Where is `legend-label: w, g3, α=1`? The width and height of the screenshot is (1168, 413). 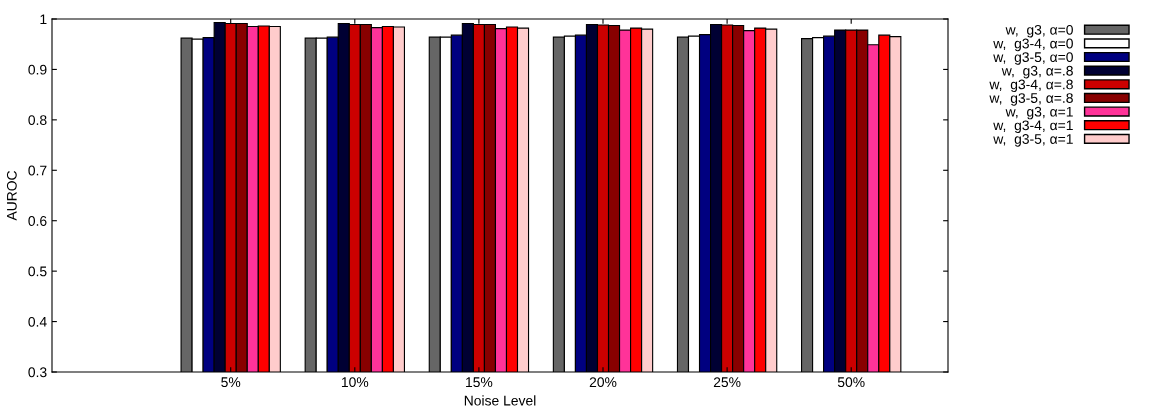
legend-label: w, g3, α=1 is located at coordinates (1039, 113).